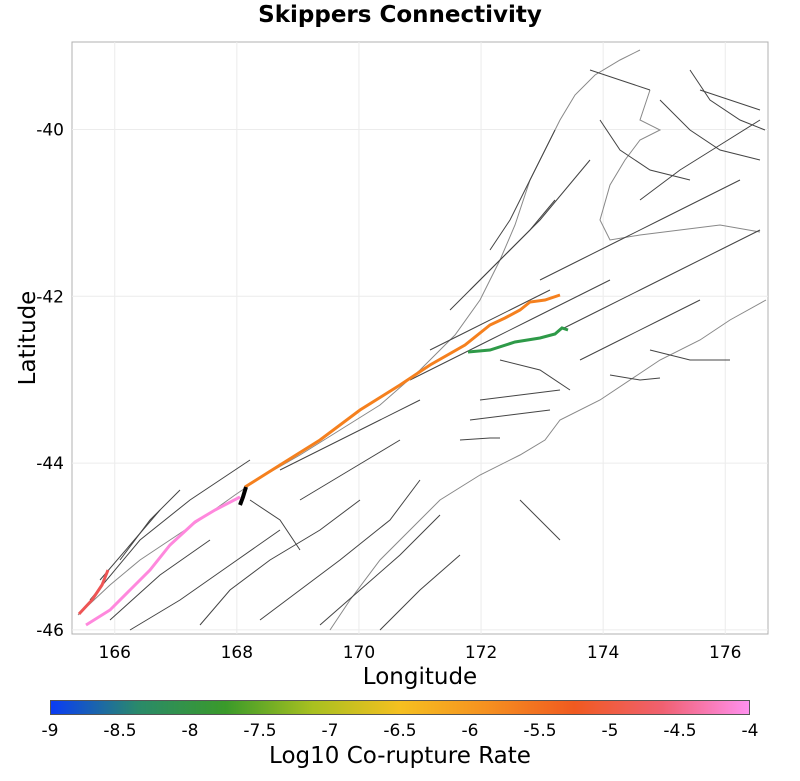 Image resolution: width=800 pixels, height=781 pixels. I want to click on x-tick-label: 176, so click(725, 653).